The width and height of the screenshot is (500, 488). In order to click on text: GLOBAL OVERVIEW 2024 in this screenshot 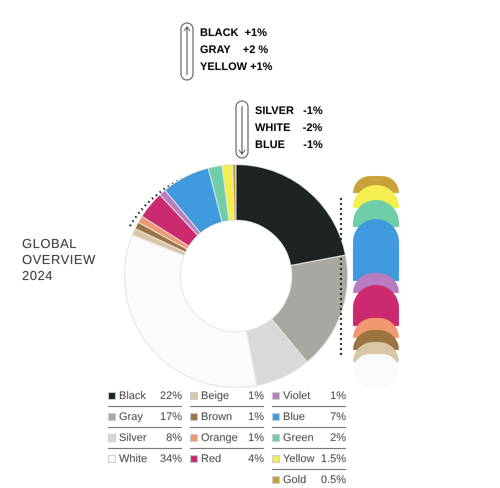, I will do `click(59, 260)`.